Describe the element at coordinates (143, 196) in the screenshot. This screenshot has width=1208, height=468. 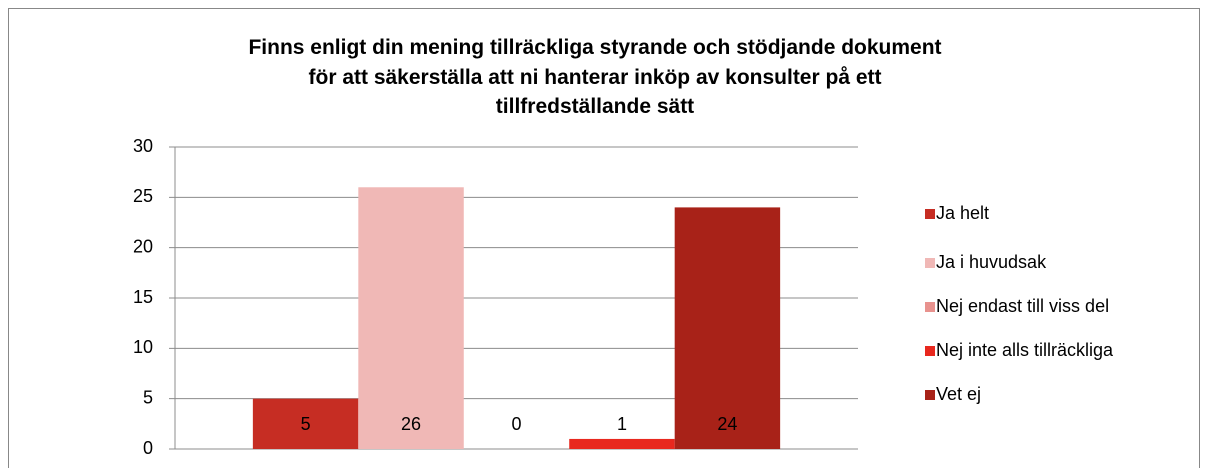
I see `y-tick-label: 25` at that location.